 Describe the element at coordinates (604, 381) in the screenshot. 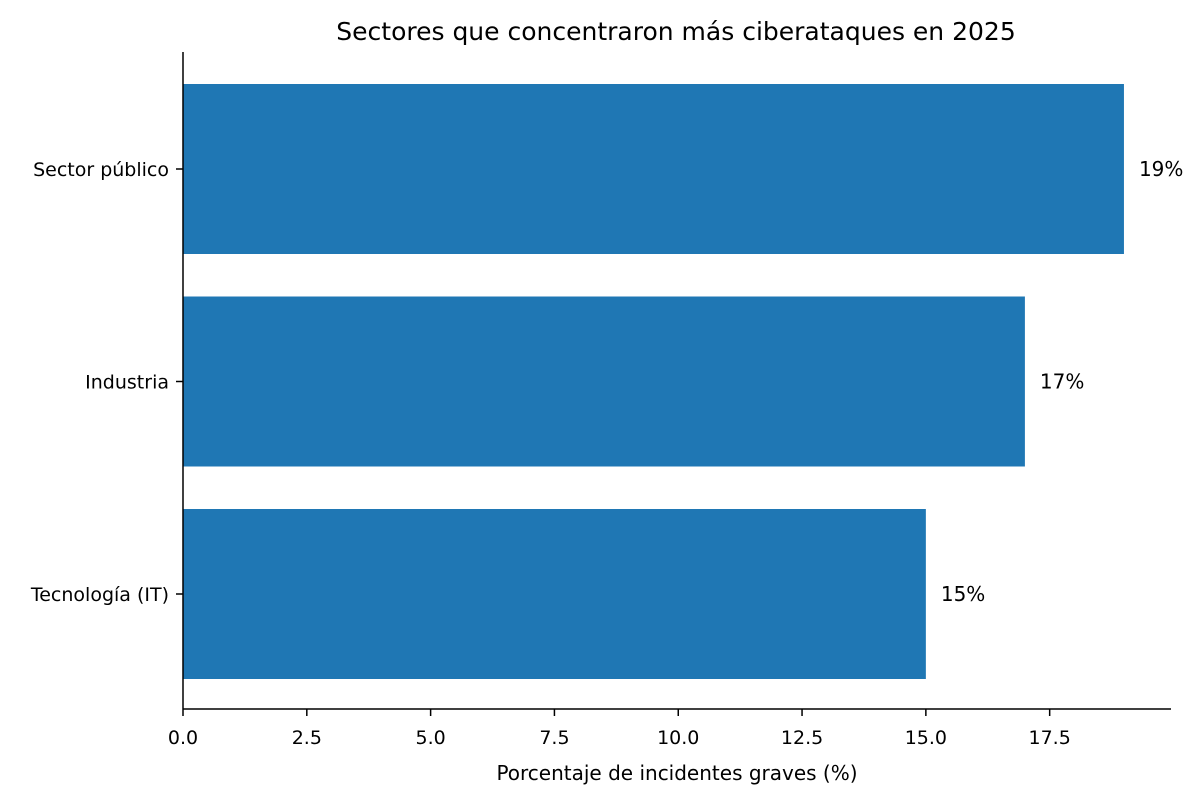

I see `bar-industria` at that location.